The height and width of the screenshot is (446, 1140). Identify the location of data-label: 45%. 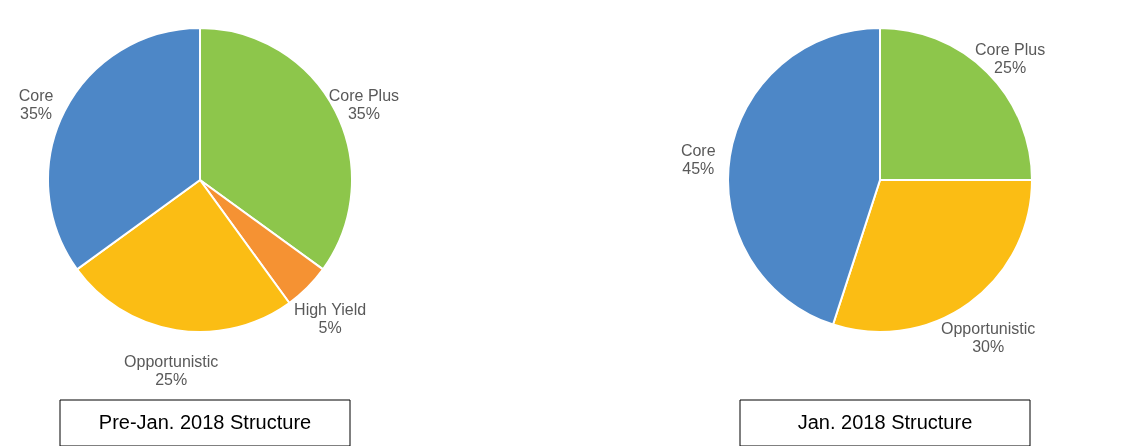
(698, 169).